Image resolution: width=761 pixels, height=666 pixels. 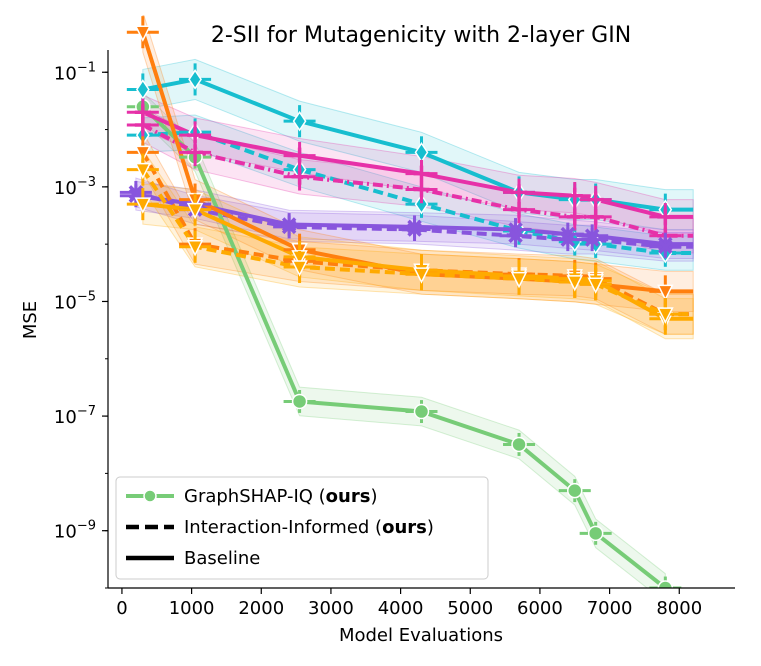 I want to click on x-tick-label: 4000, so click(x=401, y=608).